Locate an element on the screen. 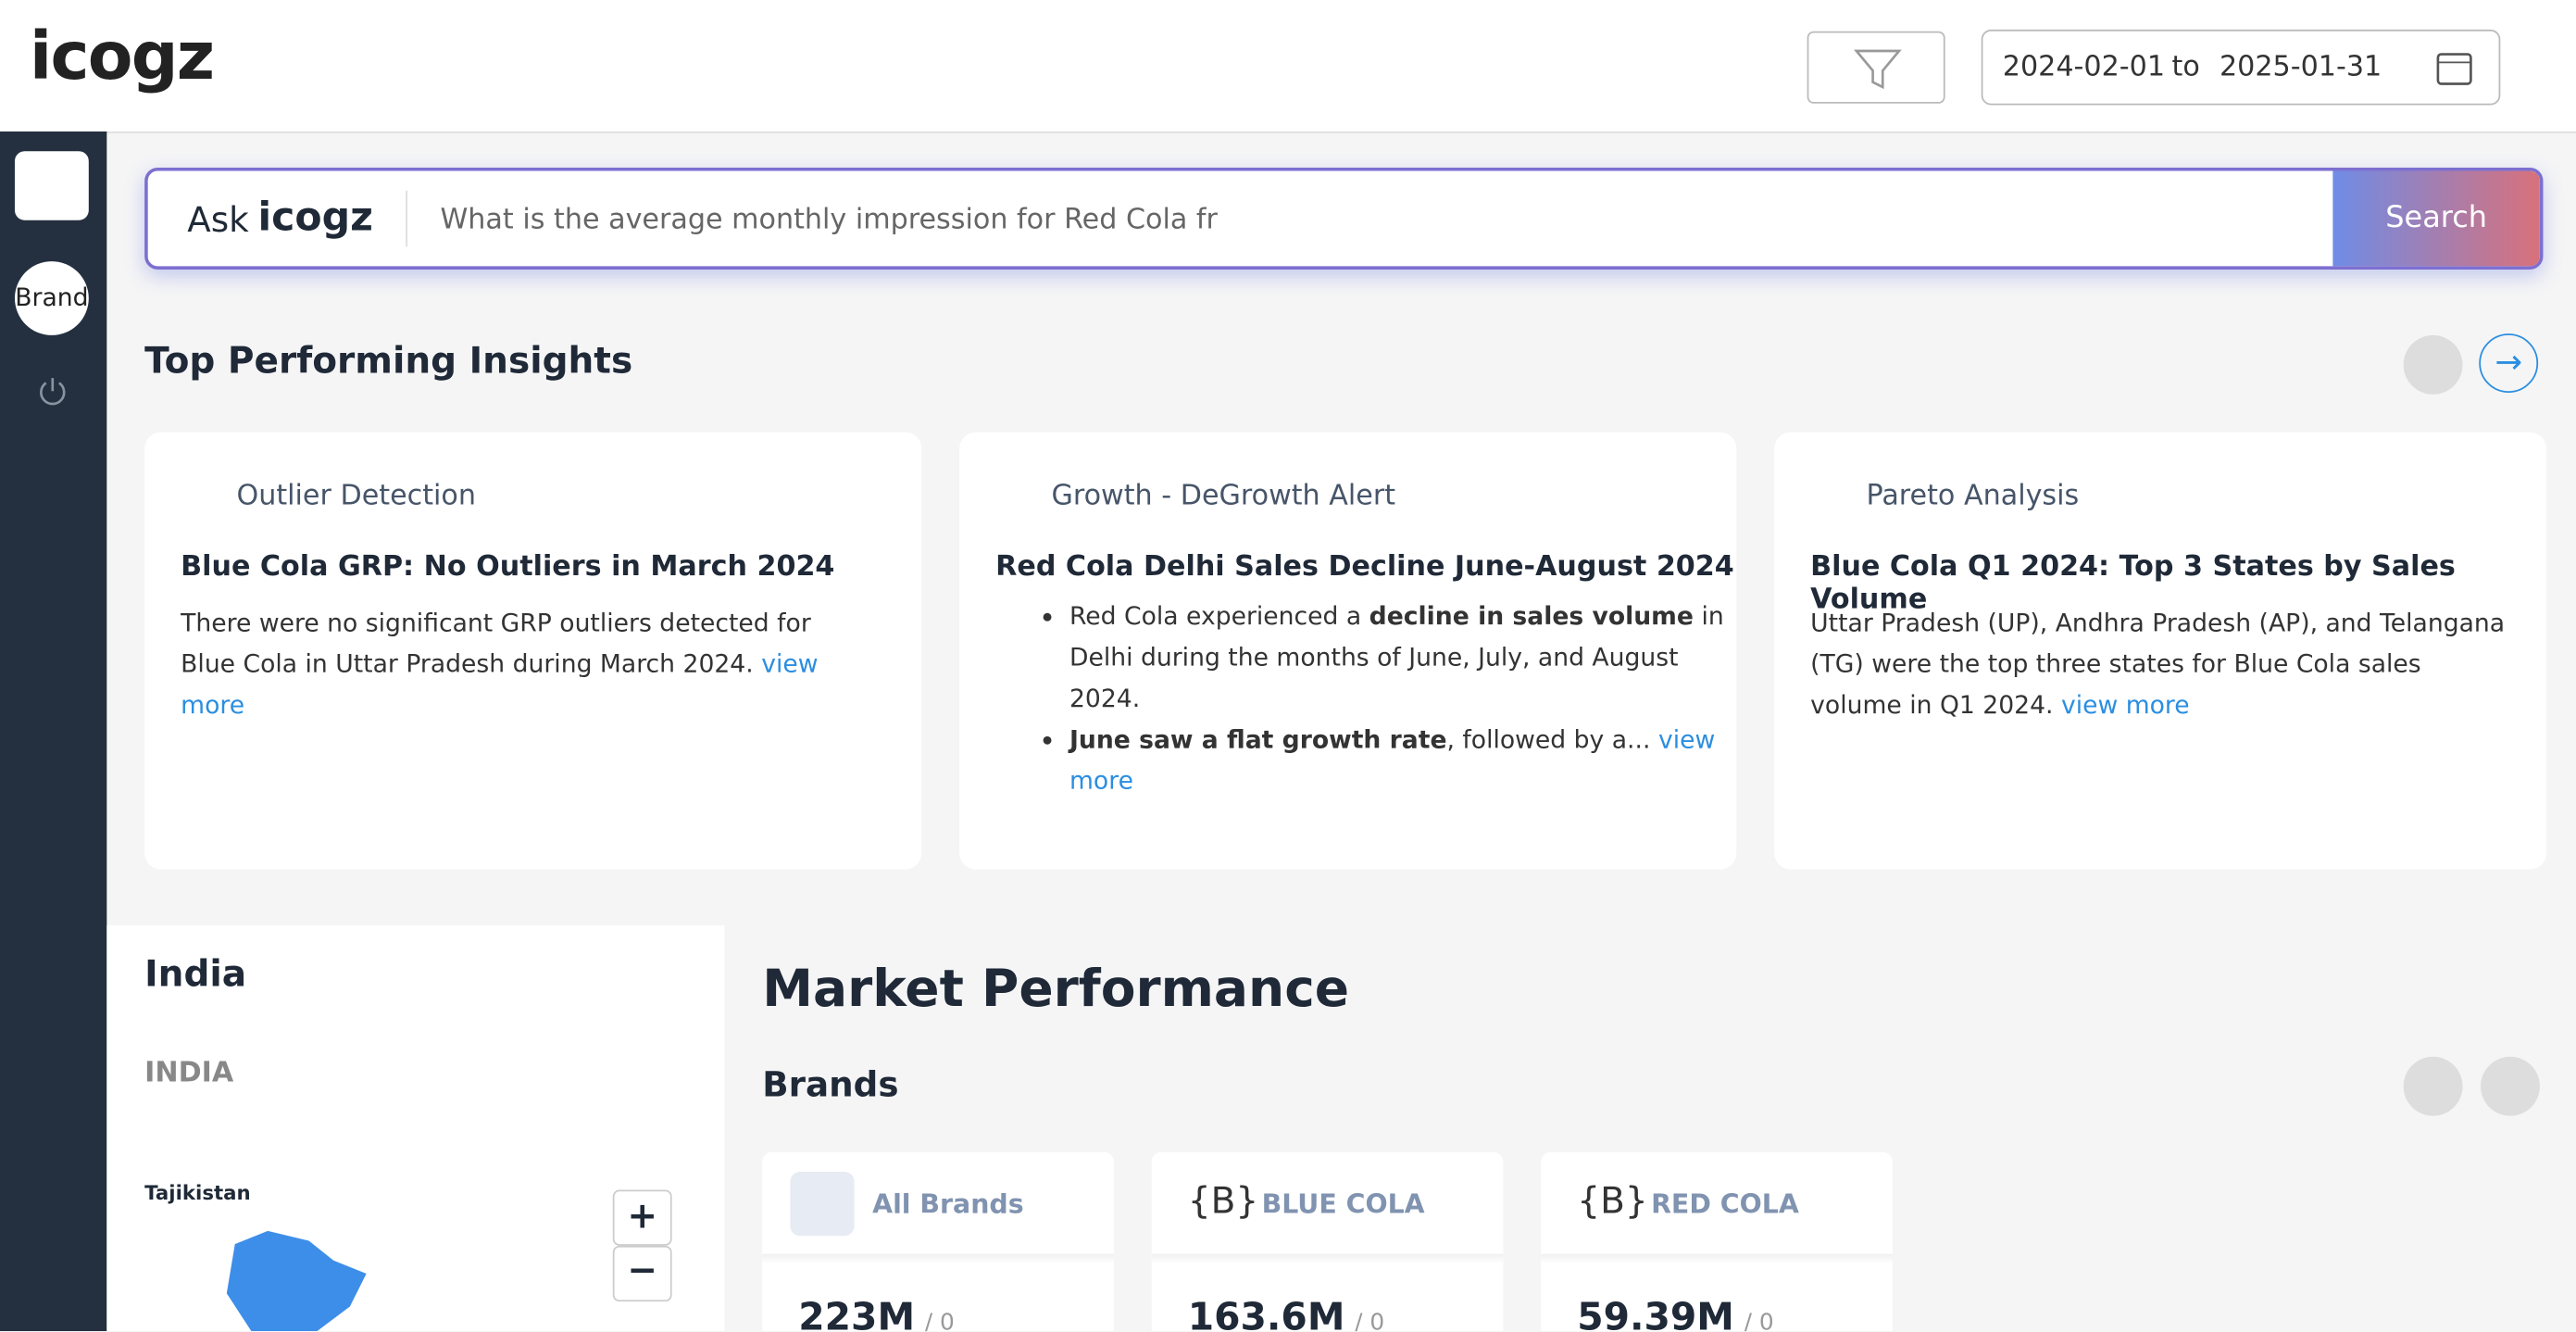 The height and width of the screenshot is (1332, 2576). value: 163.6M is located at coordinates (1266, 1314).